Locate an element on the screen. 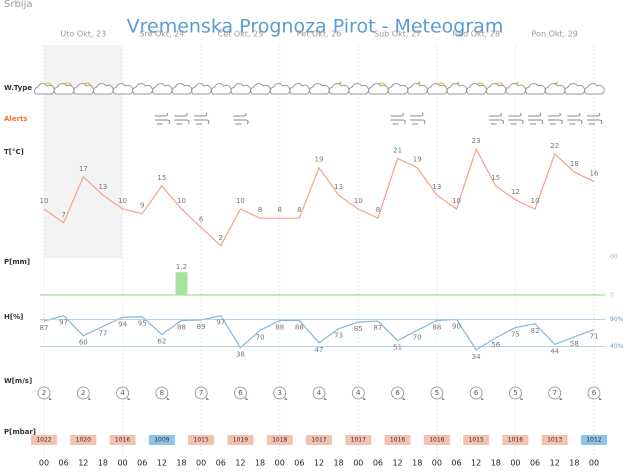 The height and width of the screenshot is (475, 630). y-tick-label: 00 is located at coordinates (614, 257).